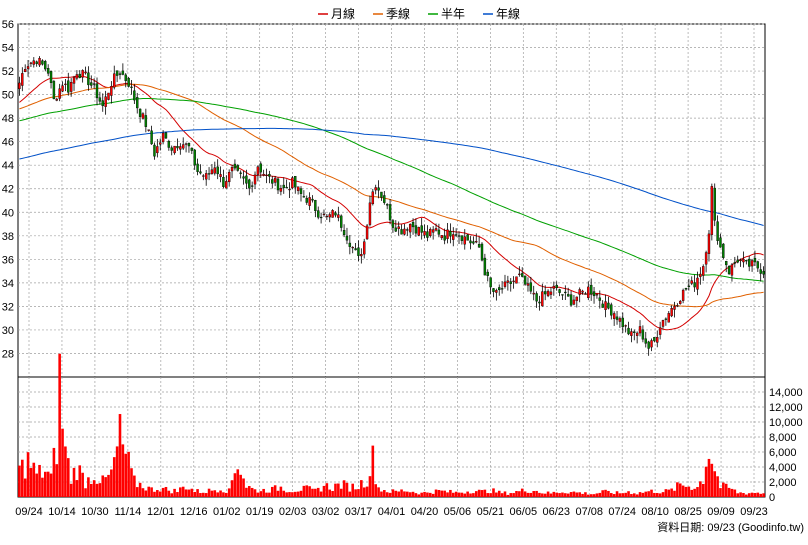 This screenshot has height=545, width=808. Describe the element at coordinates (786, 423) in the screenshot. I see `volume-tick-label: 10,000` at that location.